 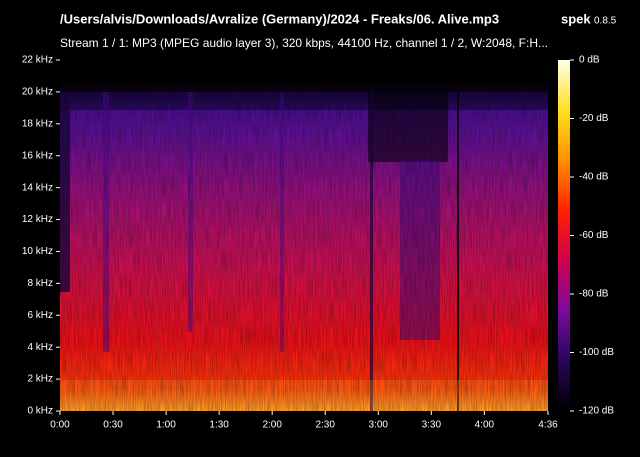 I want to click on colorbar-tick-label: -60 dB, so click(x=594, y=235).